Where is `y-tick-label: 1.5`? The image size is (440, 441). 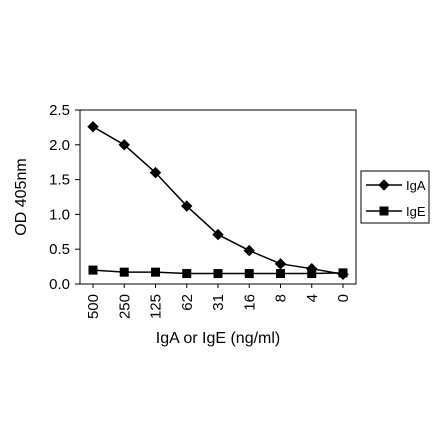
y-tick-label: 1.5 is located at coordinates (59, 180).